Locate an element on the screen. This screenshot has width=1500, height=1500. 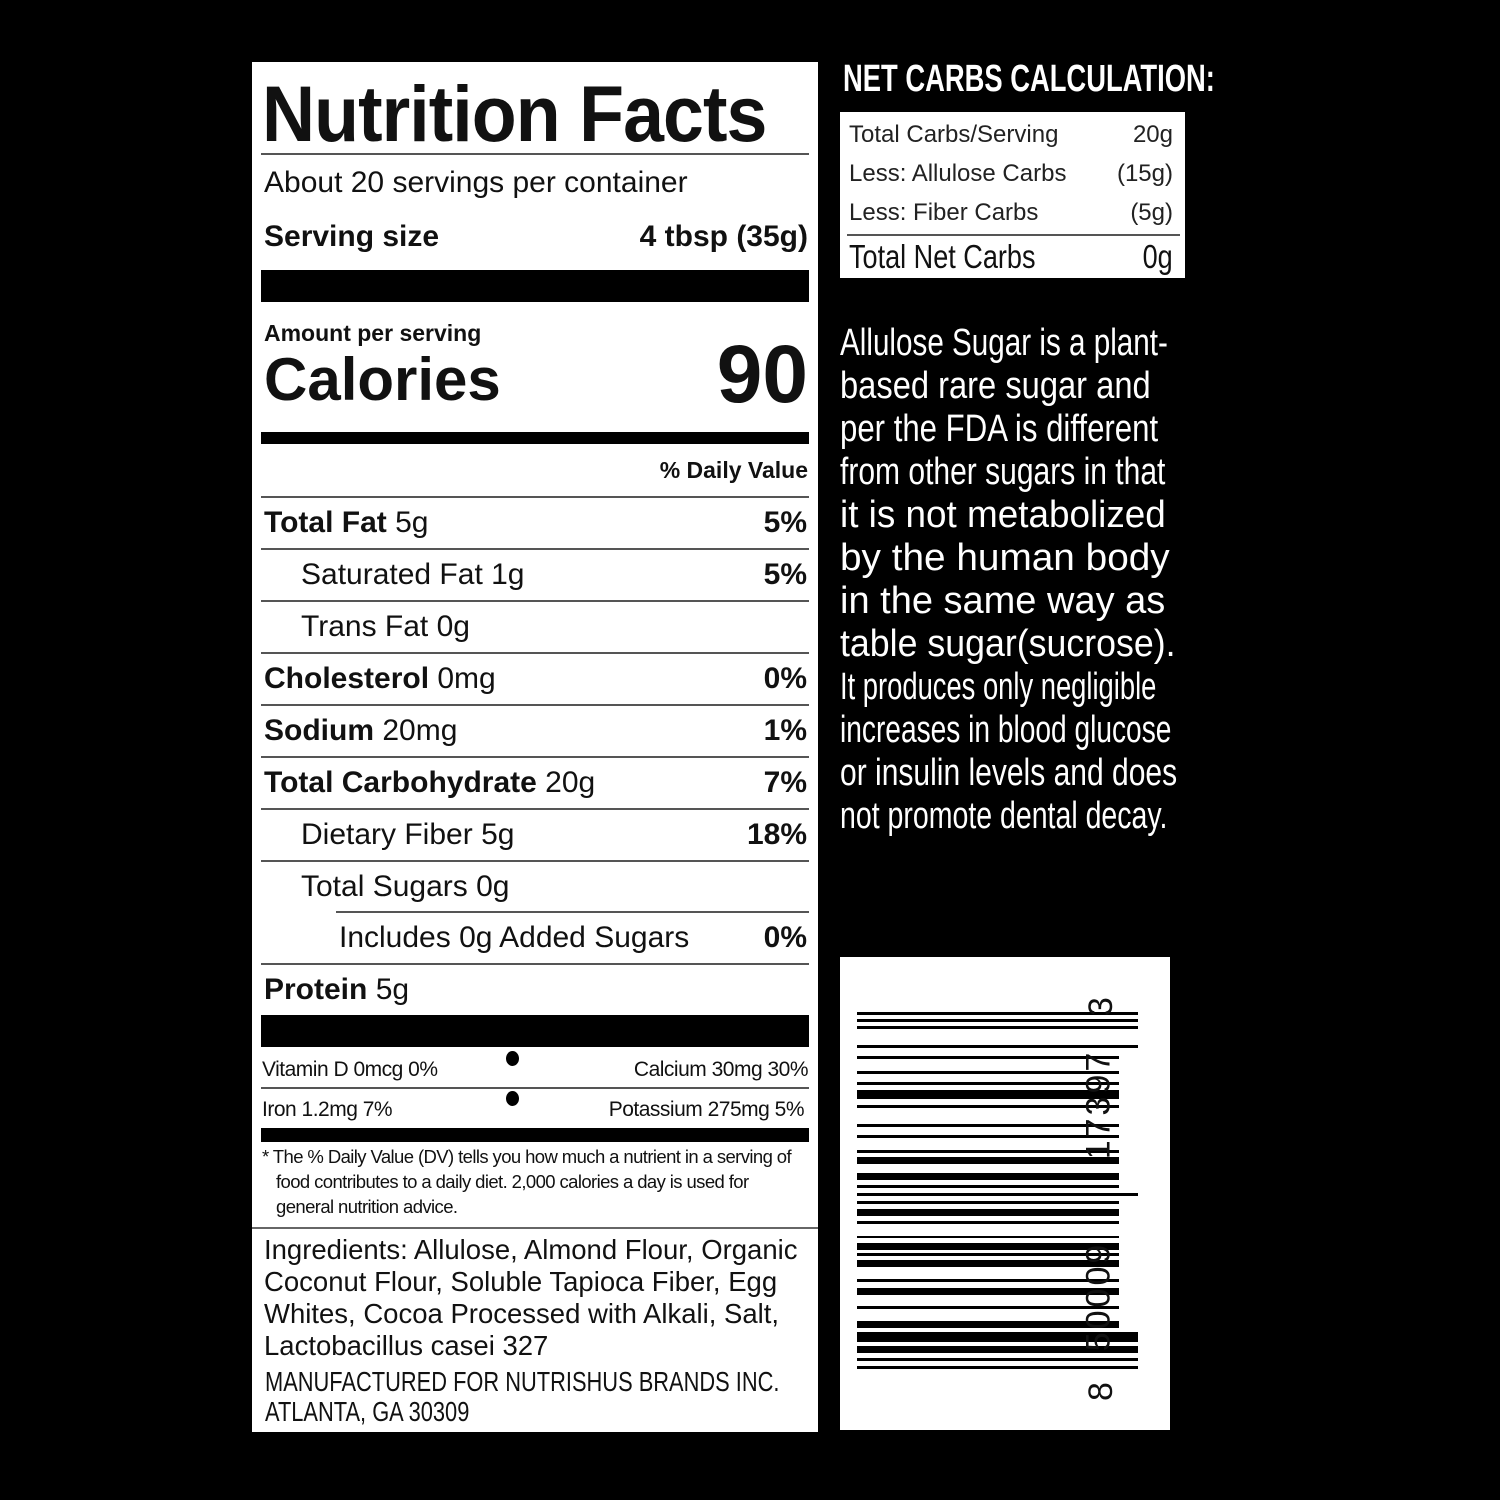
description-line: table sugar(sucrose). is located at coordinates (1008, 644).